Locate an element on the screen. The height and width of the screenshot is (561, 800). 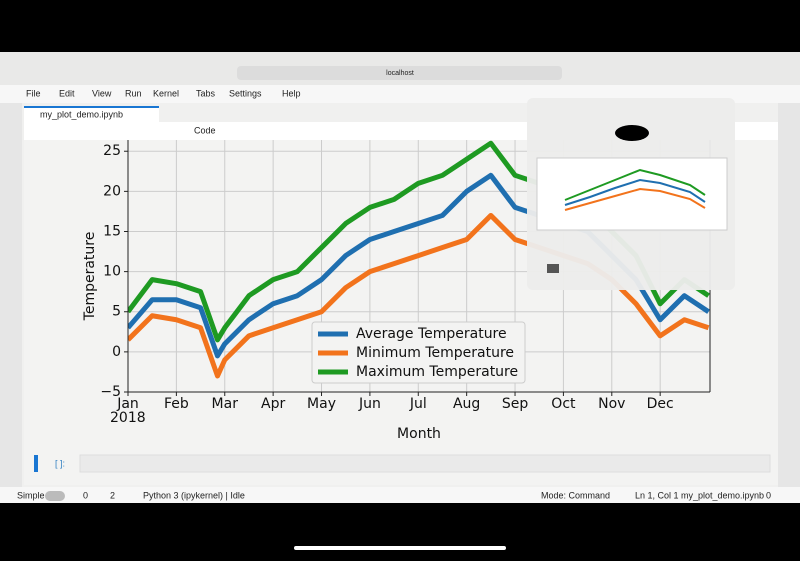
legend-label: Minimum Temperature is located at coordinates (435, 353).